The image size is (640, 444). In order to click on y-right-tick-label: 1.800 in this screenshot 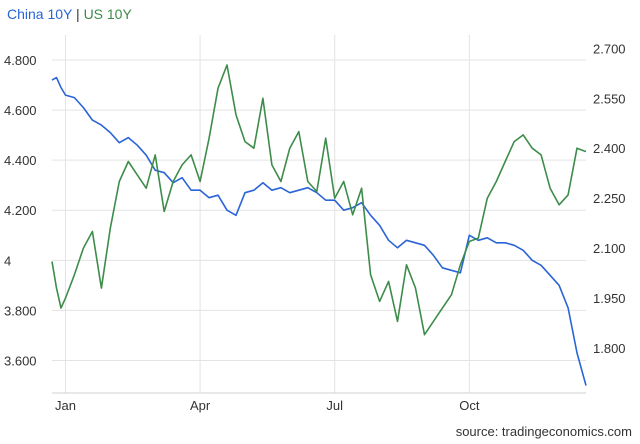, I will do `click(609, 348)`.